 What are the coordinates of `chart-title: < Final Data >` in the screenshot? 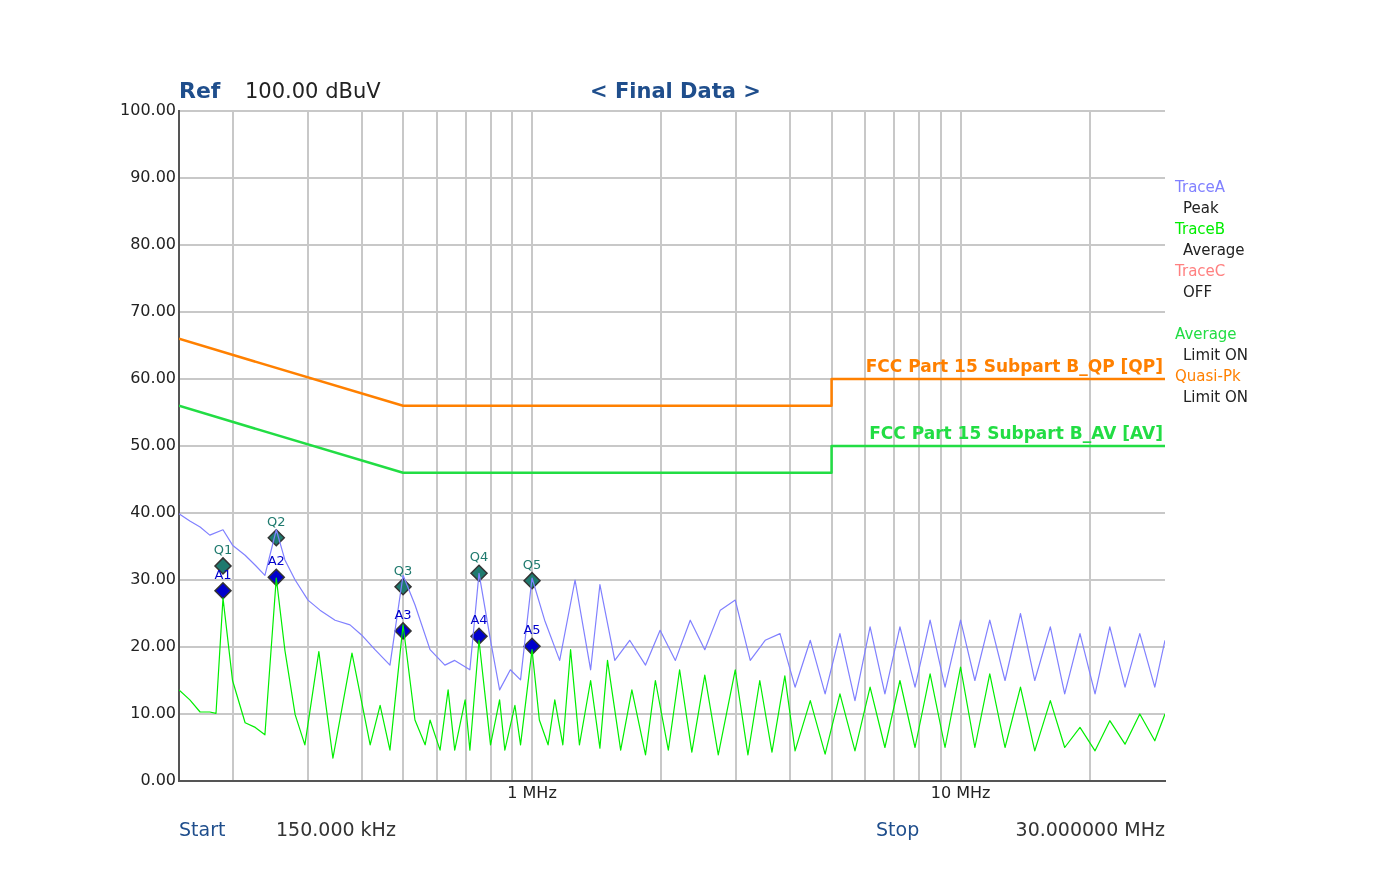 It's located at (675, 91).